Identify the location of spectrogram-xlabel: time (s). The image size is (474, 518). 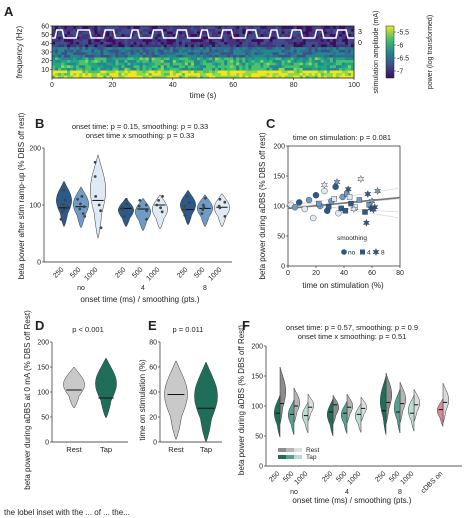
(203, 95).